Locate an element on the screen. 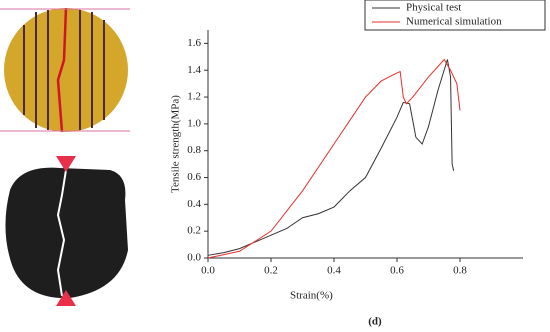 This screenshot has width=550, height=332. y-tick-label: 0.6 is located at coordinates (194, 177).